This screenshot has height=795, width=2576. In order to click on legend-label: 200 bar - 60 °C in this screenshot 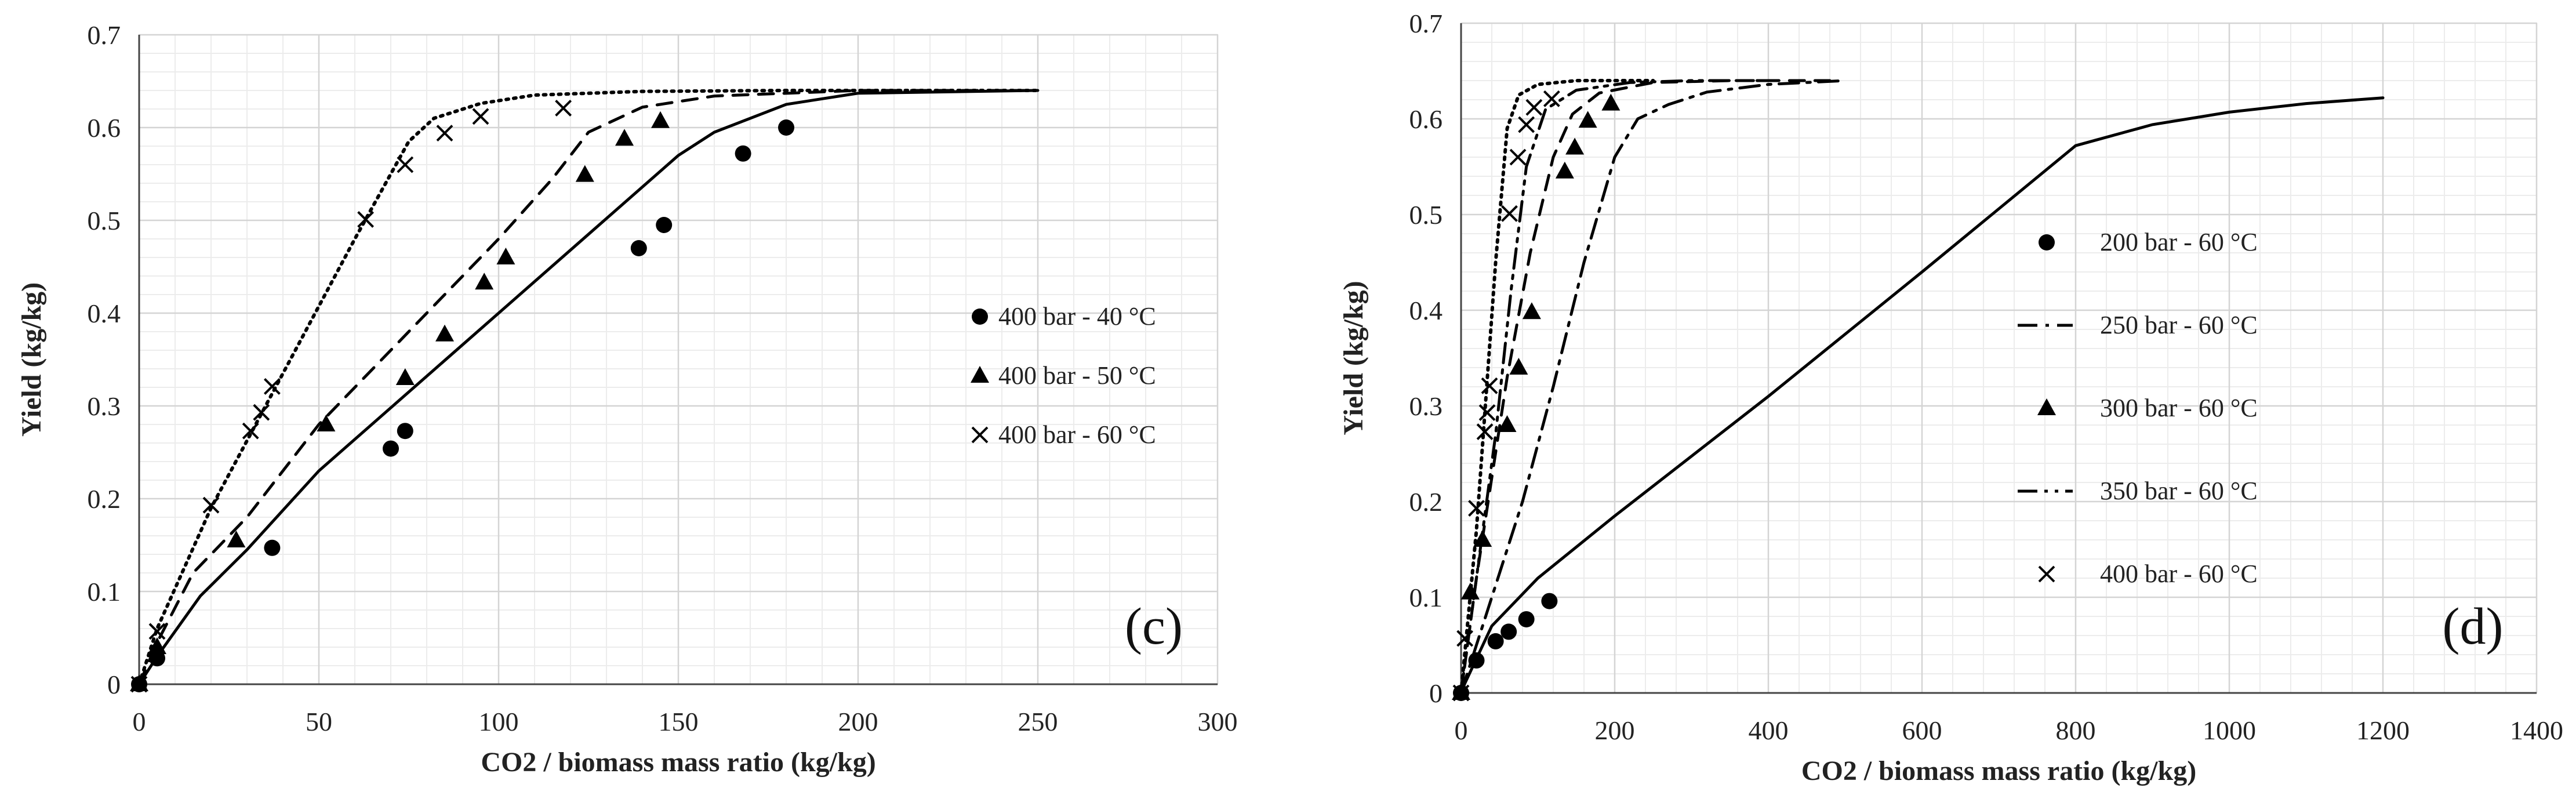, I will do `click(2179, 242)`.